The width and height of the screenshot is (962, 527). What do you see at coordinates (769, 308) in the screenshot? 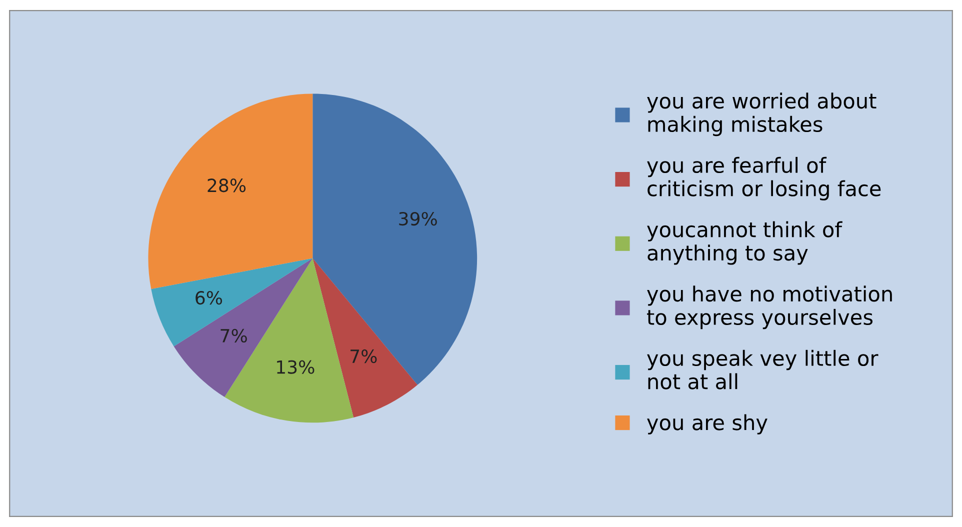
I see `legend-label: you have no motivation to express yourselves` at bounding box center [769, 308].